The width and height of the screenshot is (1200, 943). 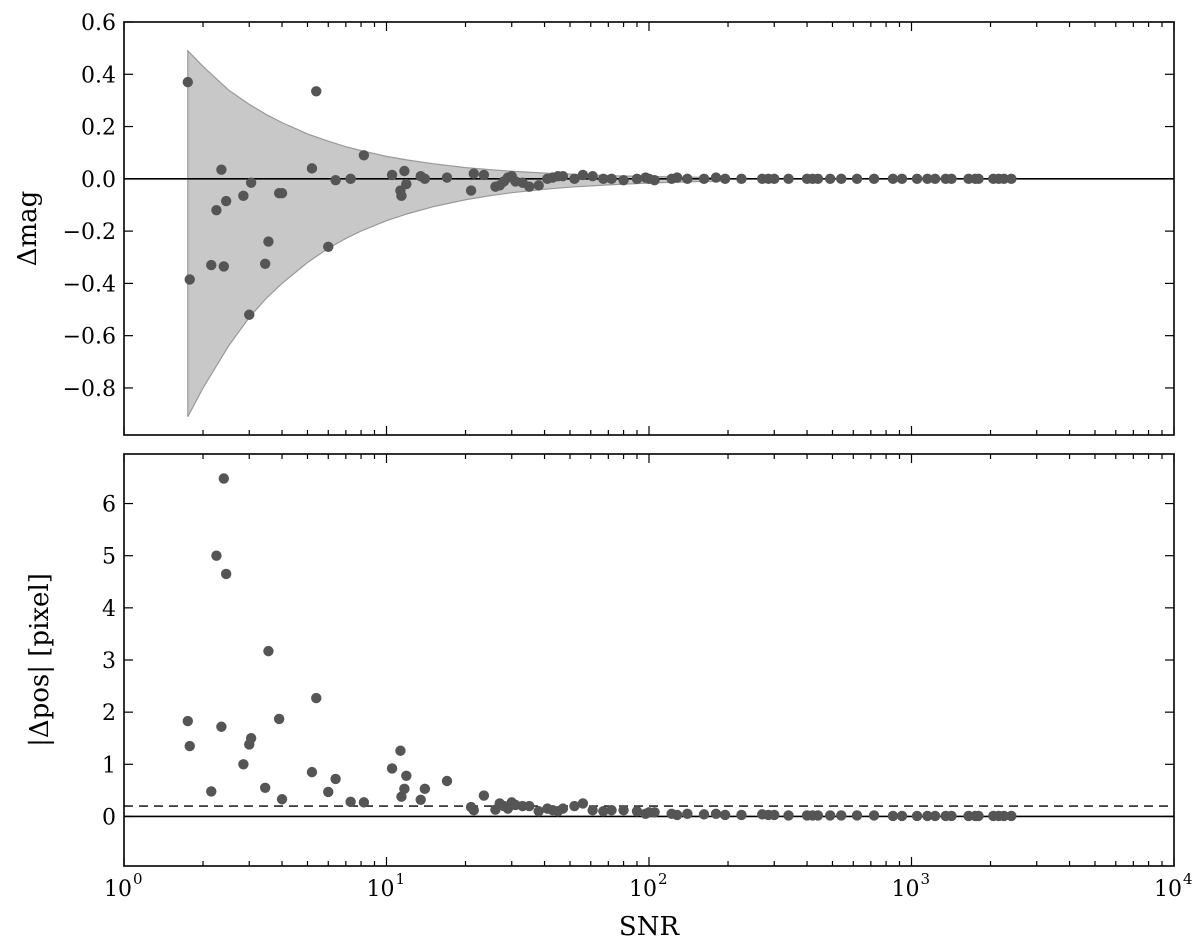 What do you see at coordinates (89, 337) in the screenshot?
I see `delta-mag-ytick-label: −0.6` at bounding box center [89, 337].